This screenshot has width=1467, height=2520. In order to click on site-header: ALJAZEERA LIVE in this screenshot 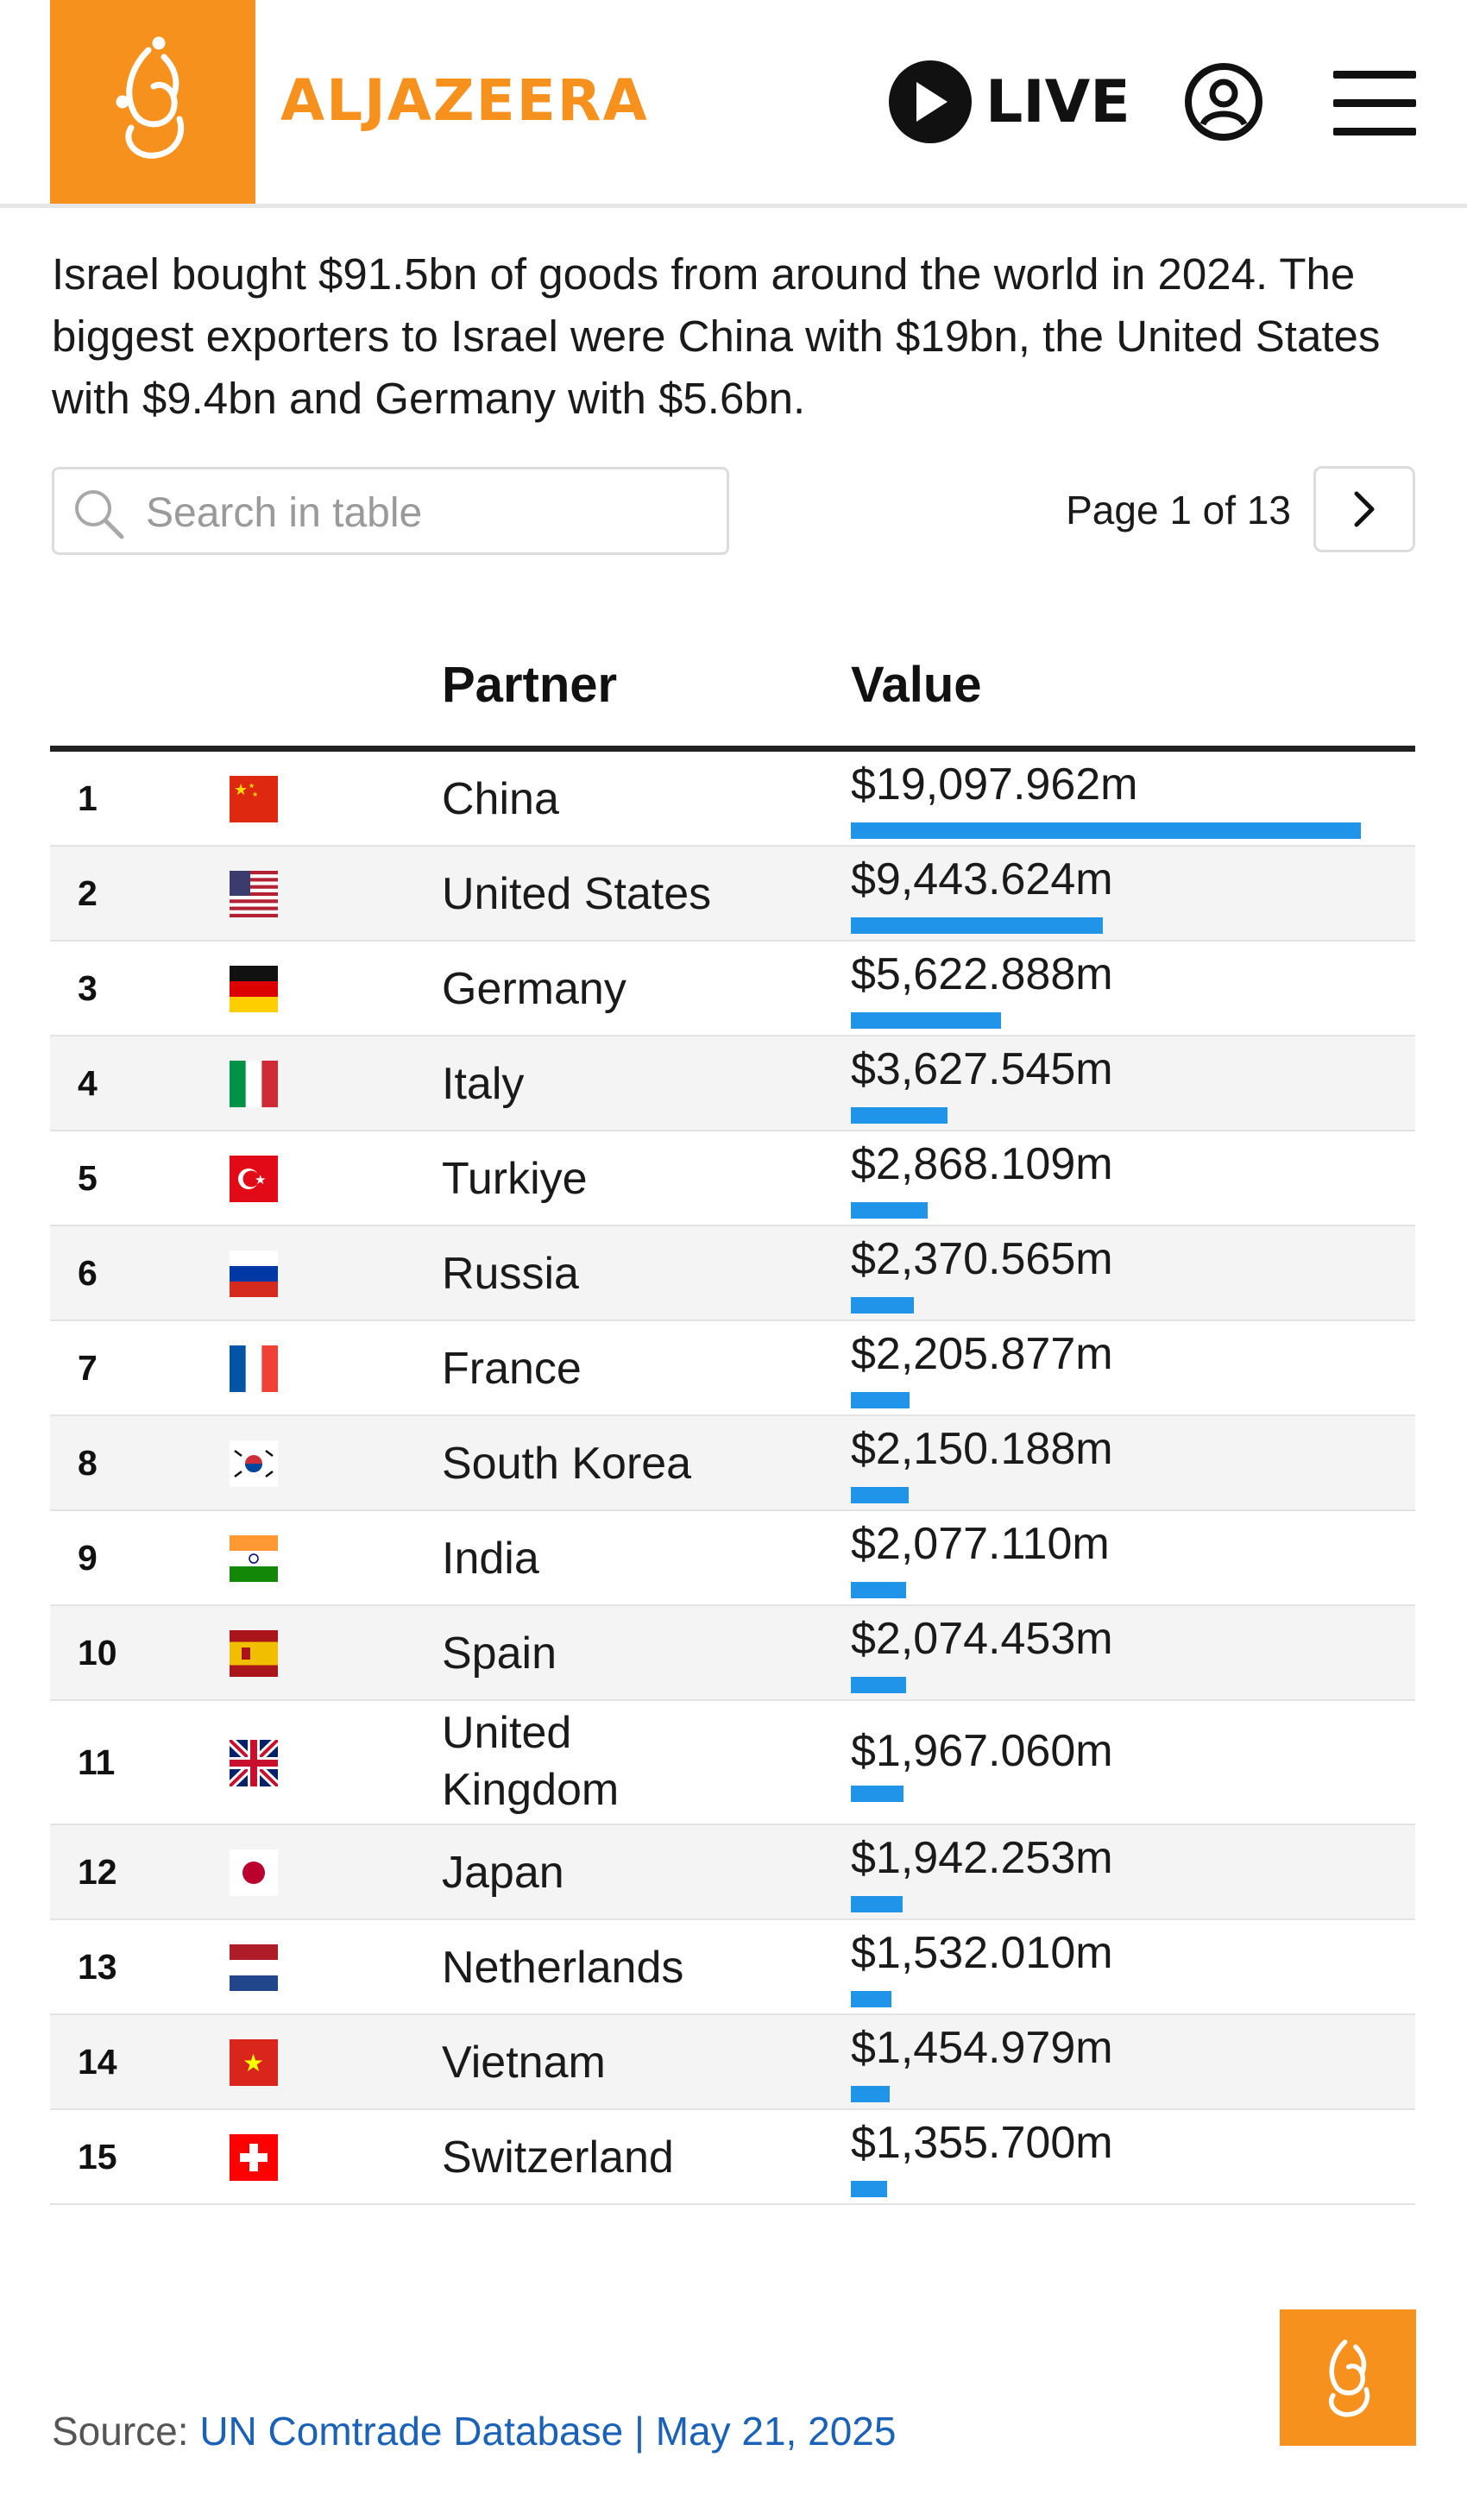, I will do `click(733, 104)`.